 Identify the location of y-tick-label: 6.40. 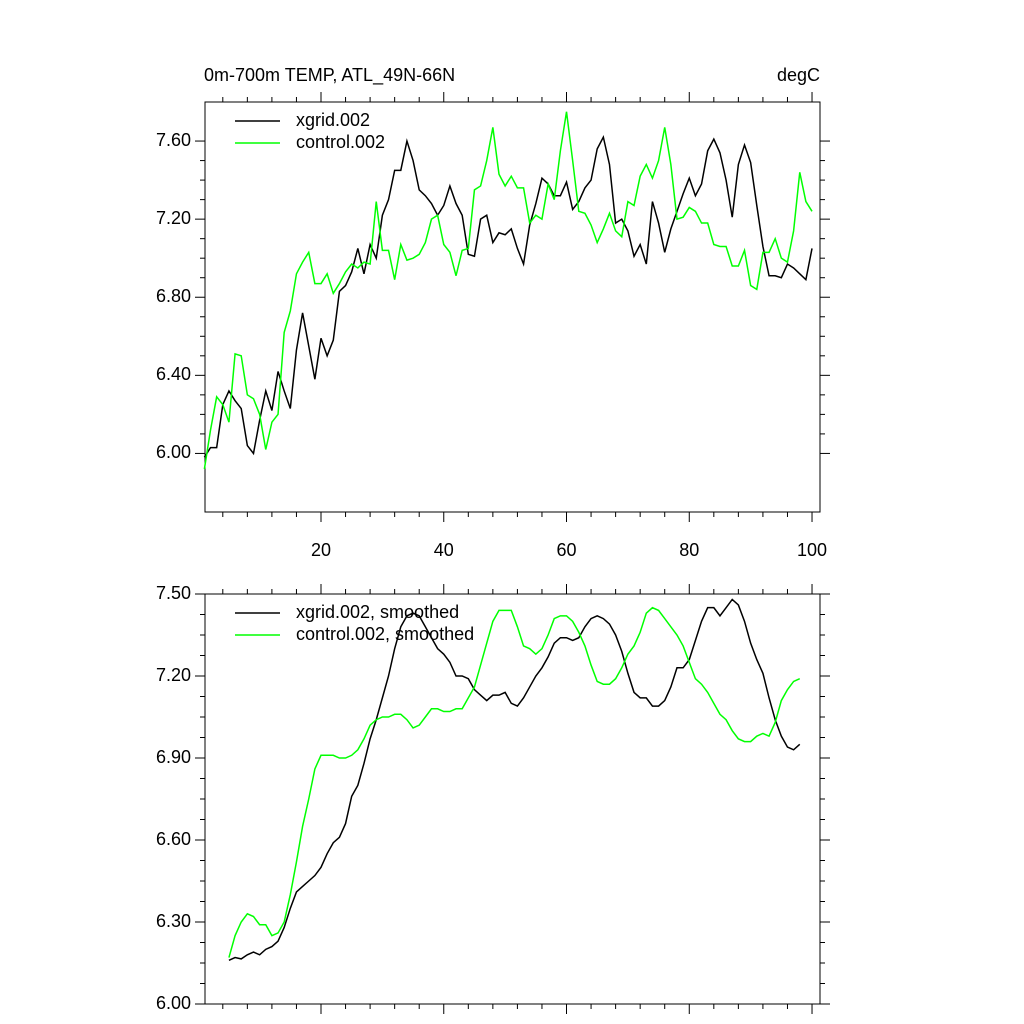
(173, 374).